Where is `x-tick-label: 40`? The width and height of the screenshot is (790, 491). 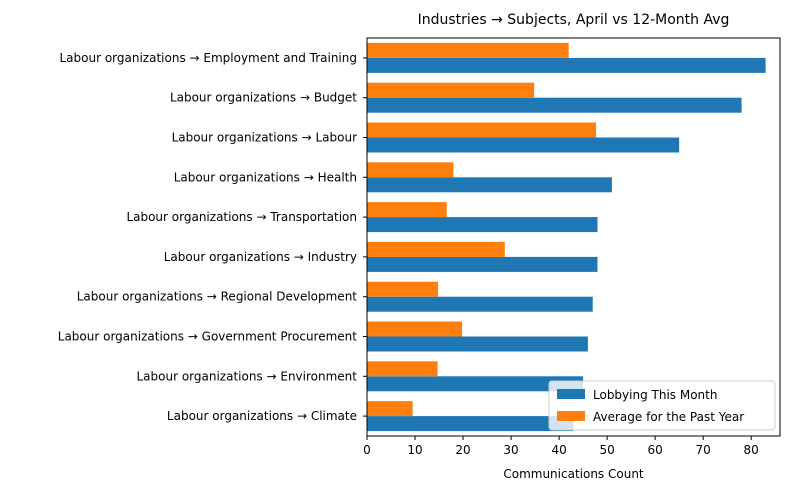 x-tick-label: 40 is located at coordinates (558, 450).